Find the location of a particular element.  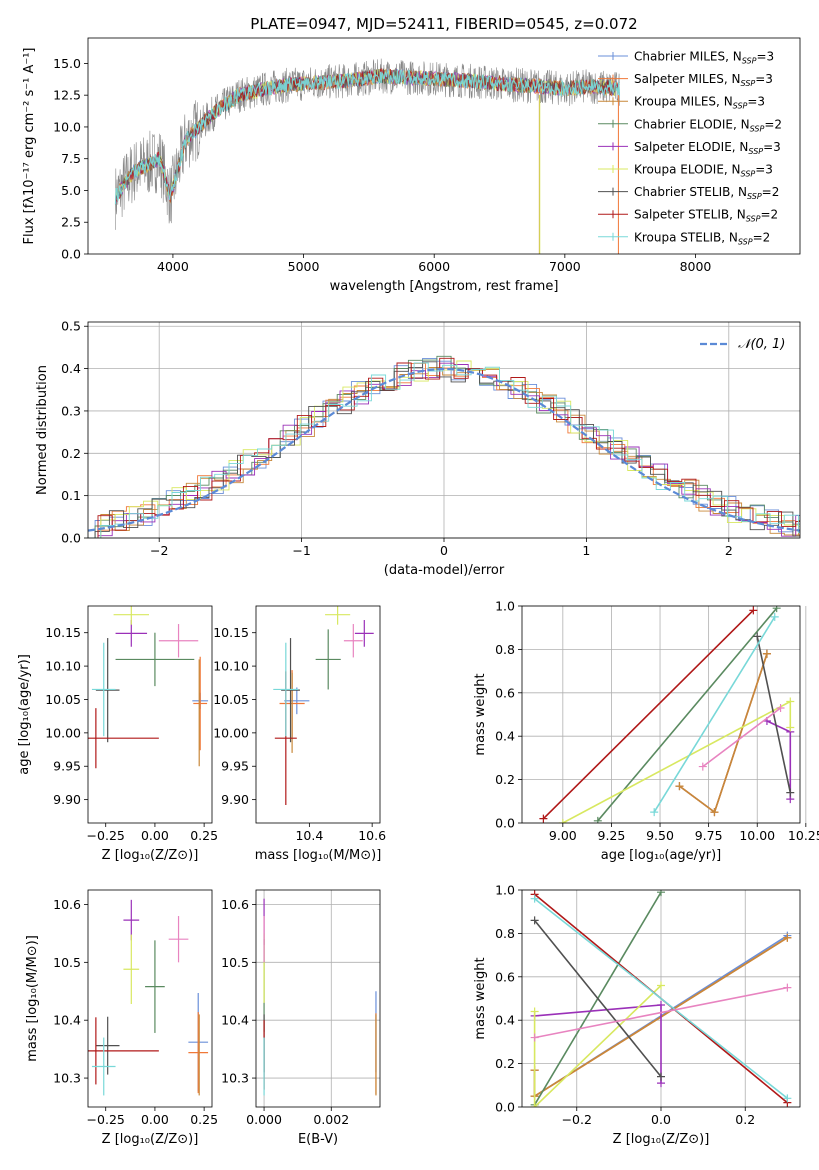

y-tick-label: 10.4 is located at coordinates (67, 1020).